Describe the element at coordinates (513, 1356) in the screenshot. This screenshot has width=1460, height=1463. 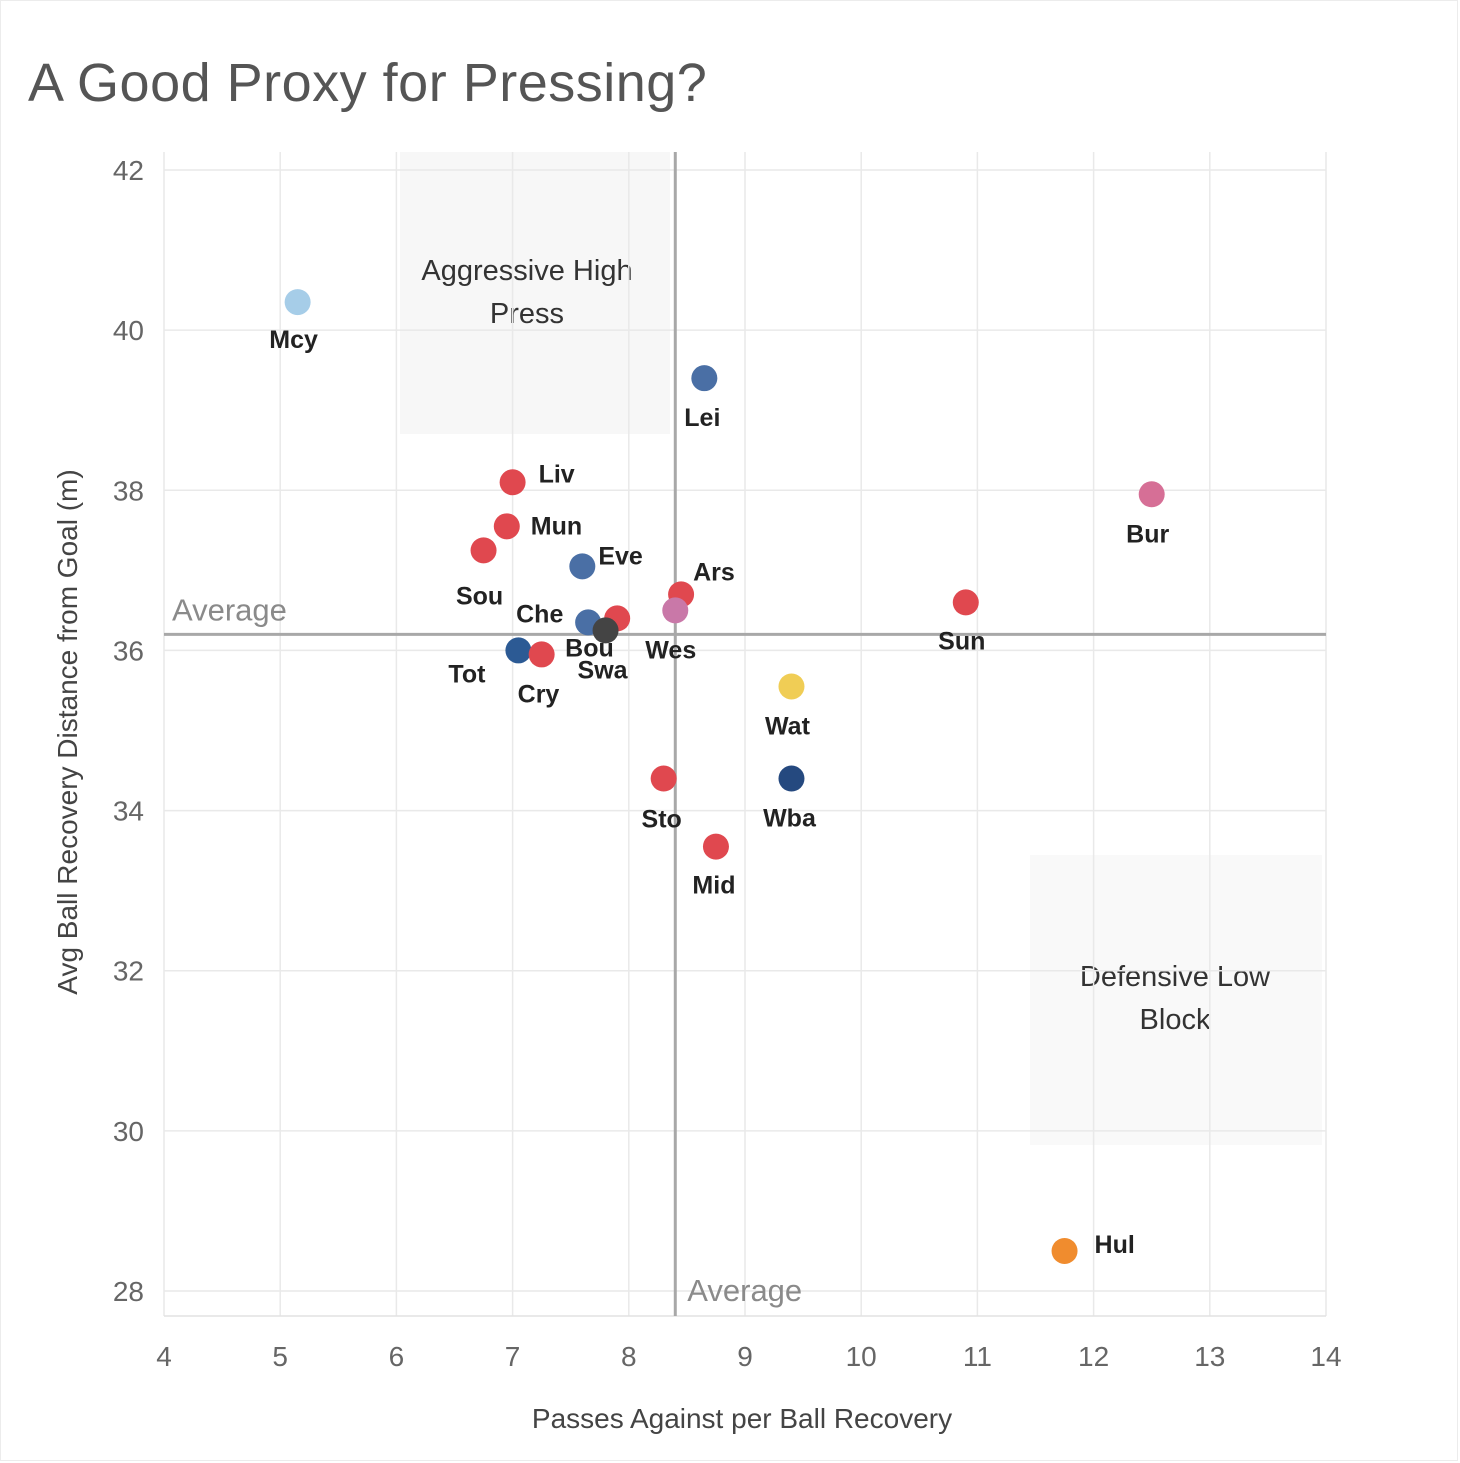
I see `x-tick-label: 7` at that location.